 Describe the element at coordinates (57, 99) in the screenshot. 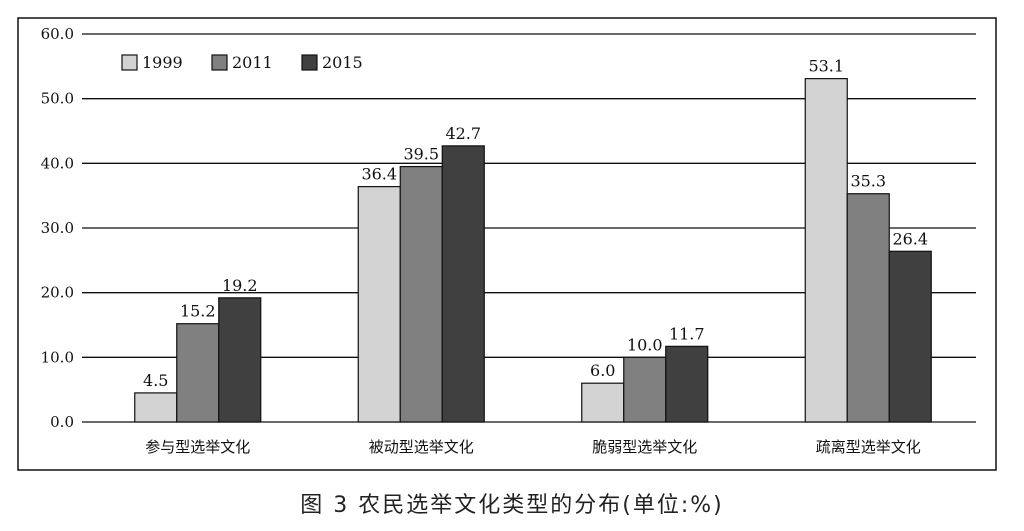

I see `y-tick-label: 50.0` at that location.